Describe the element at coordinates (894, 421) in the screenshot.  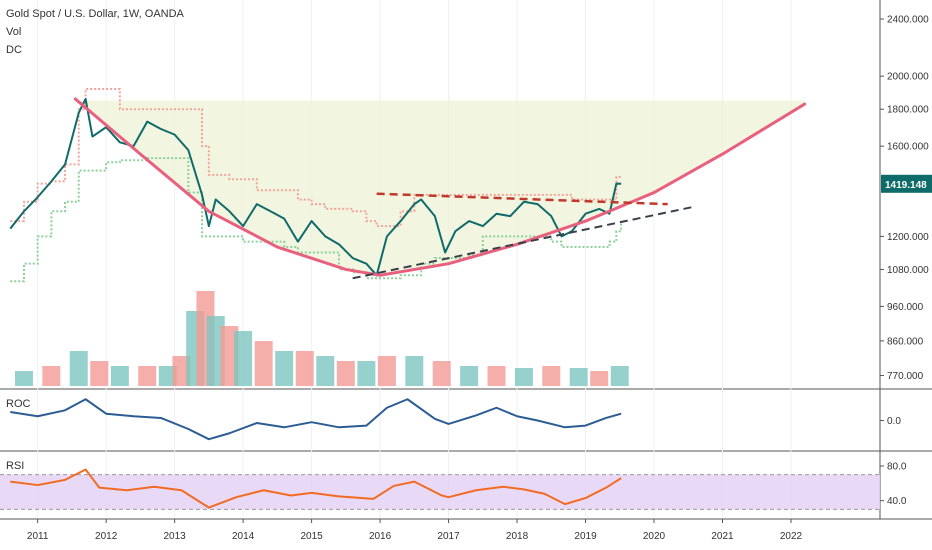
I see `roc-tick-label: 0.0` at that location.